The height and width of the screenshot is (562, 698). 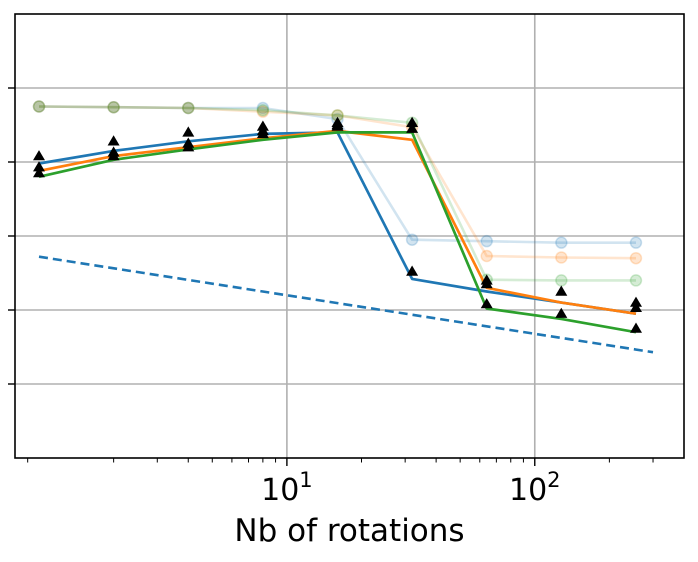 What do you see at coordinates (287, 488) in the screenshot?
I see `x-tick-label-0: 10¹` at bounding box center [287, 488].